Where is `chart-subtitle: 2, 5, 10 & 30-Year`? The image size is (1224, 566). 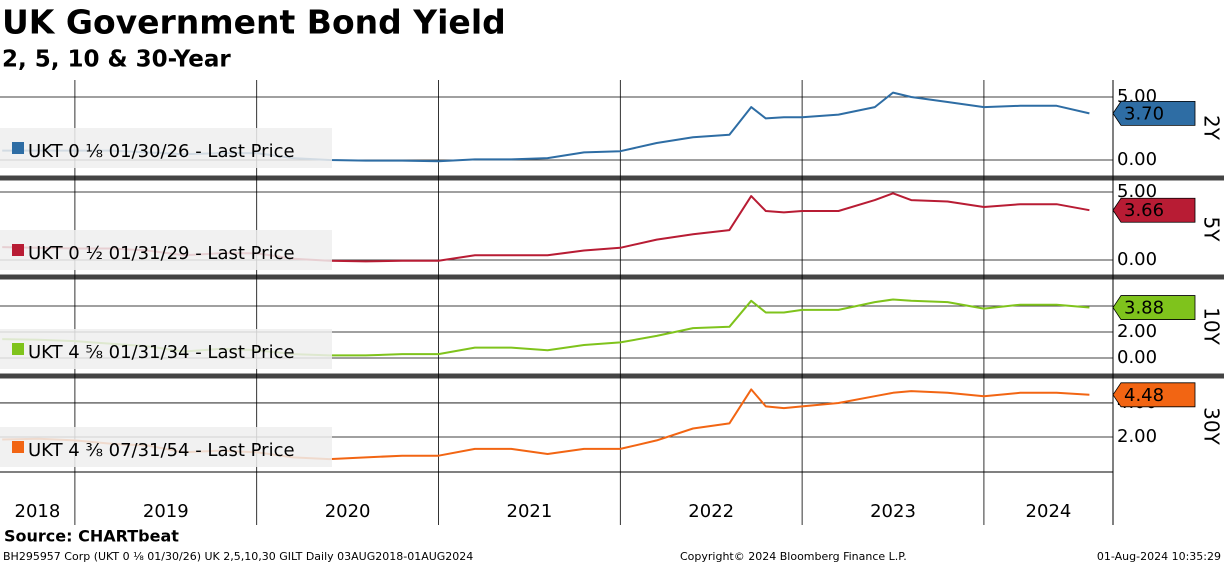 chart-subtitle: 2, 5, 10 & 30-Year is located at coordinates (116, 60).